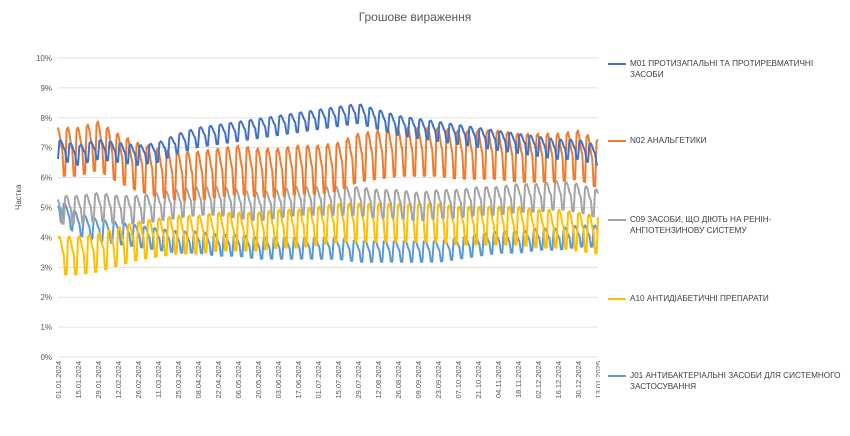  I want to click on y-tick-label: 2%, so click(46, 297).